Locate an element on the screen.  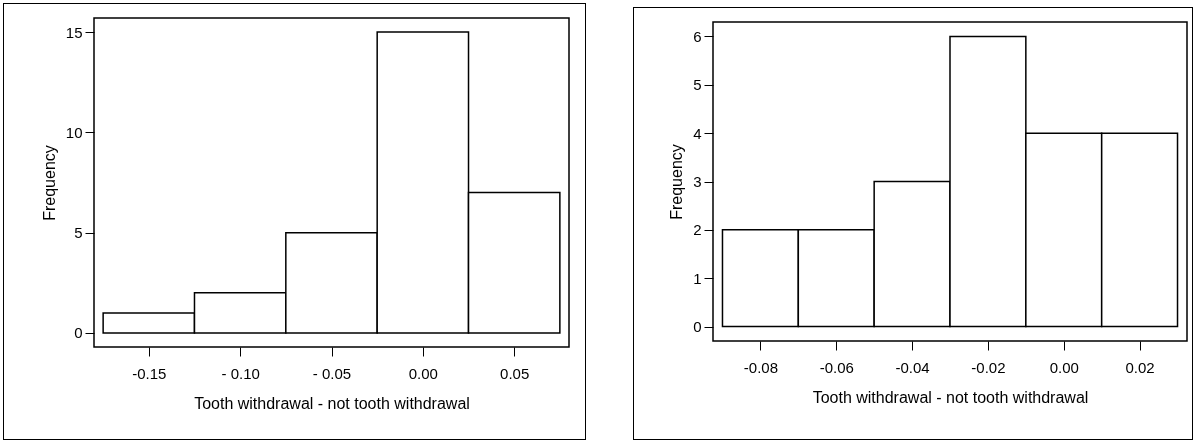
y-tick-label: 3 is located at coordinates (697, 181).